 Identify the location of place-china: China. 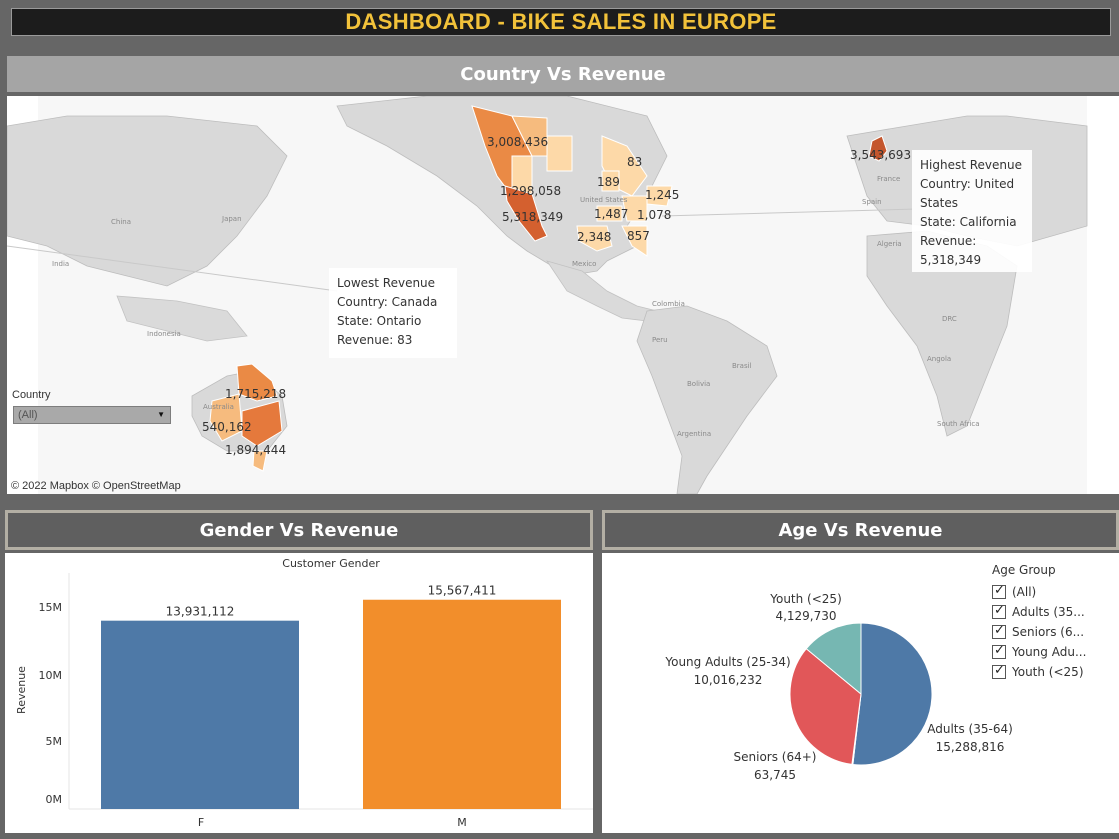
(121, 222).